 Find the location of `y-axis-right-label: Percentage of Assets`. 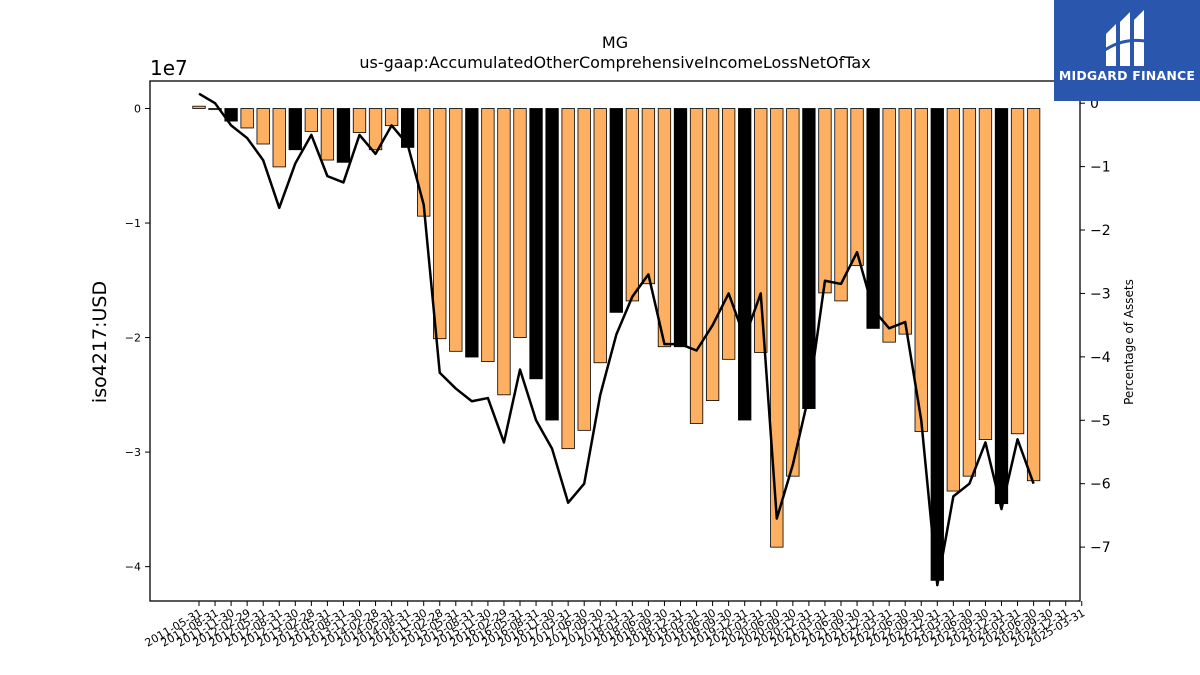

y-axis-right-label: Percentage of Assets is located at coordinates (1129, 342).